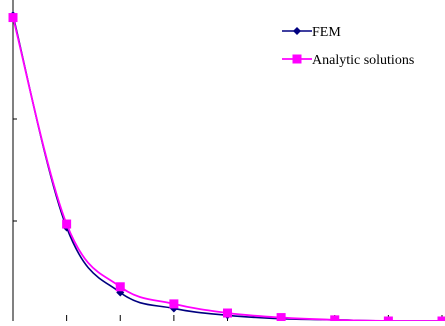 This screenshot has height=326, width=445. I want to click on legend-item: FEM, so click(311, 32).